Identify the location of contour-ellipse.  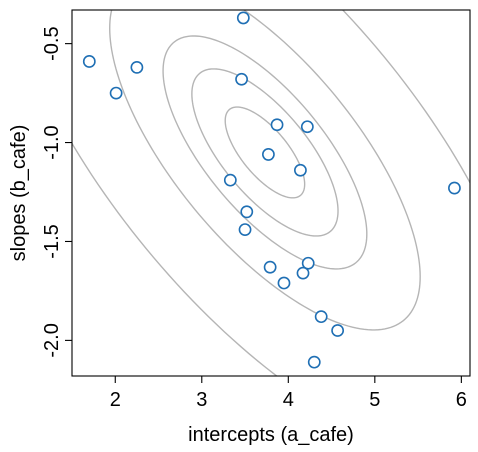
(265, 152).